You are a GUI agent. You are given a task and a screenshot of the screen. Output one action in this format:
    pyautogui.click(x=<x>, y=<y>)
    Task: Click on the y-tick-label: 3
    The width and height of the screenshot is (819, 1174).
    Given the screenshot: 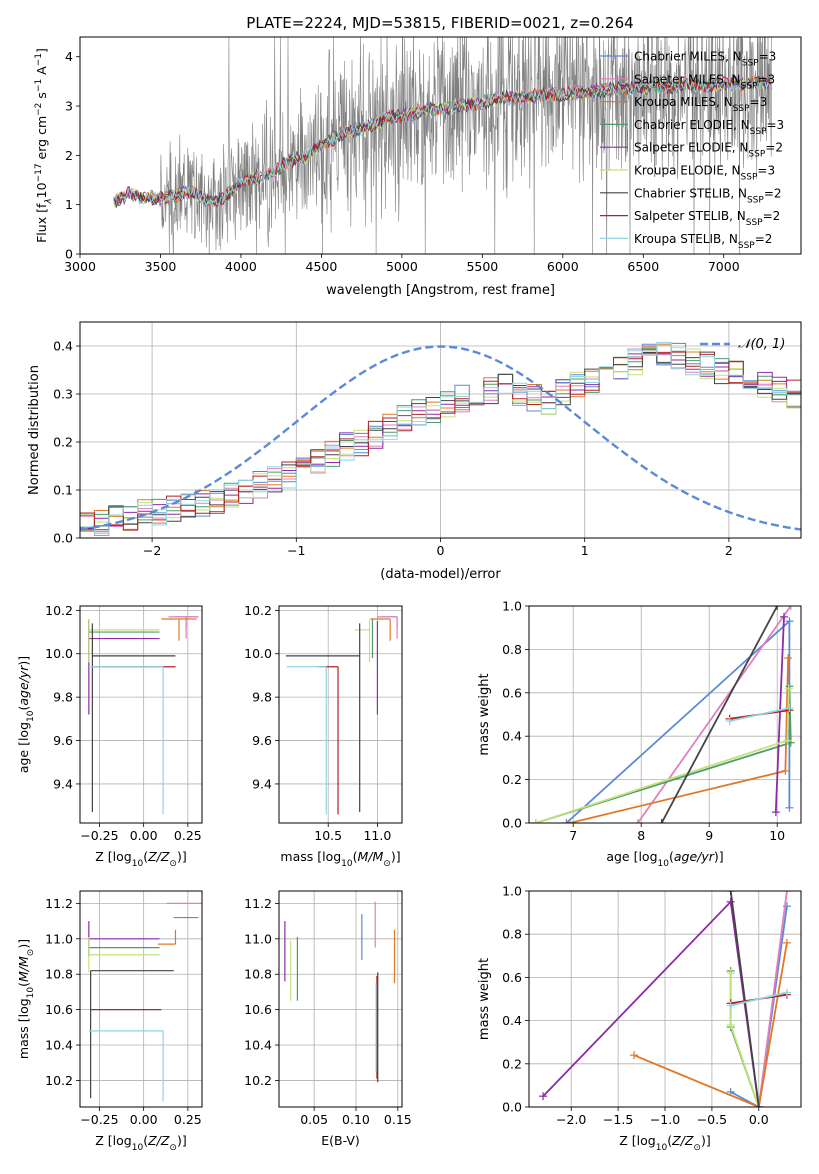 What is the action you would take?
    pyautogui.click(x=69, y=106)
    